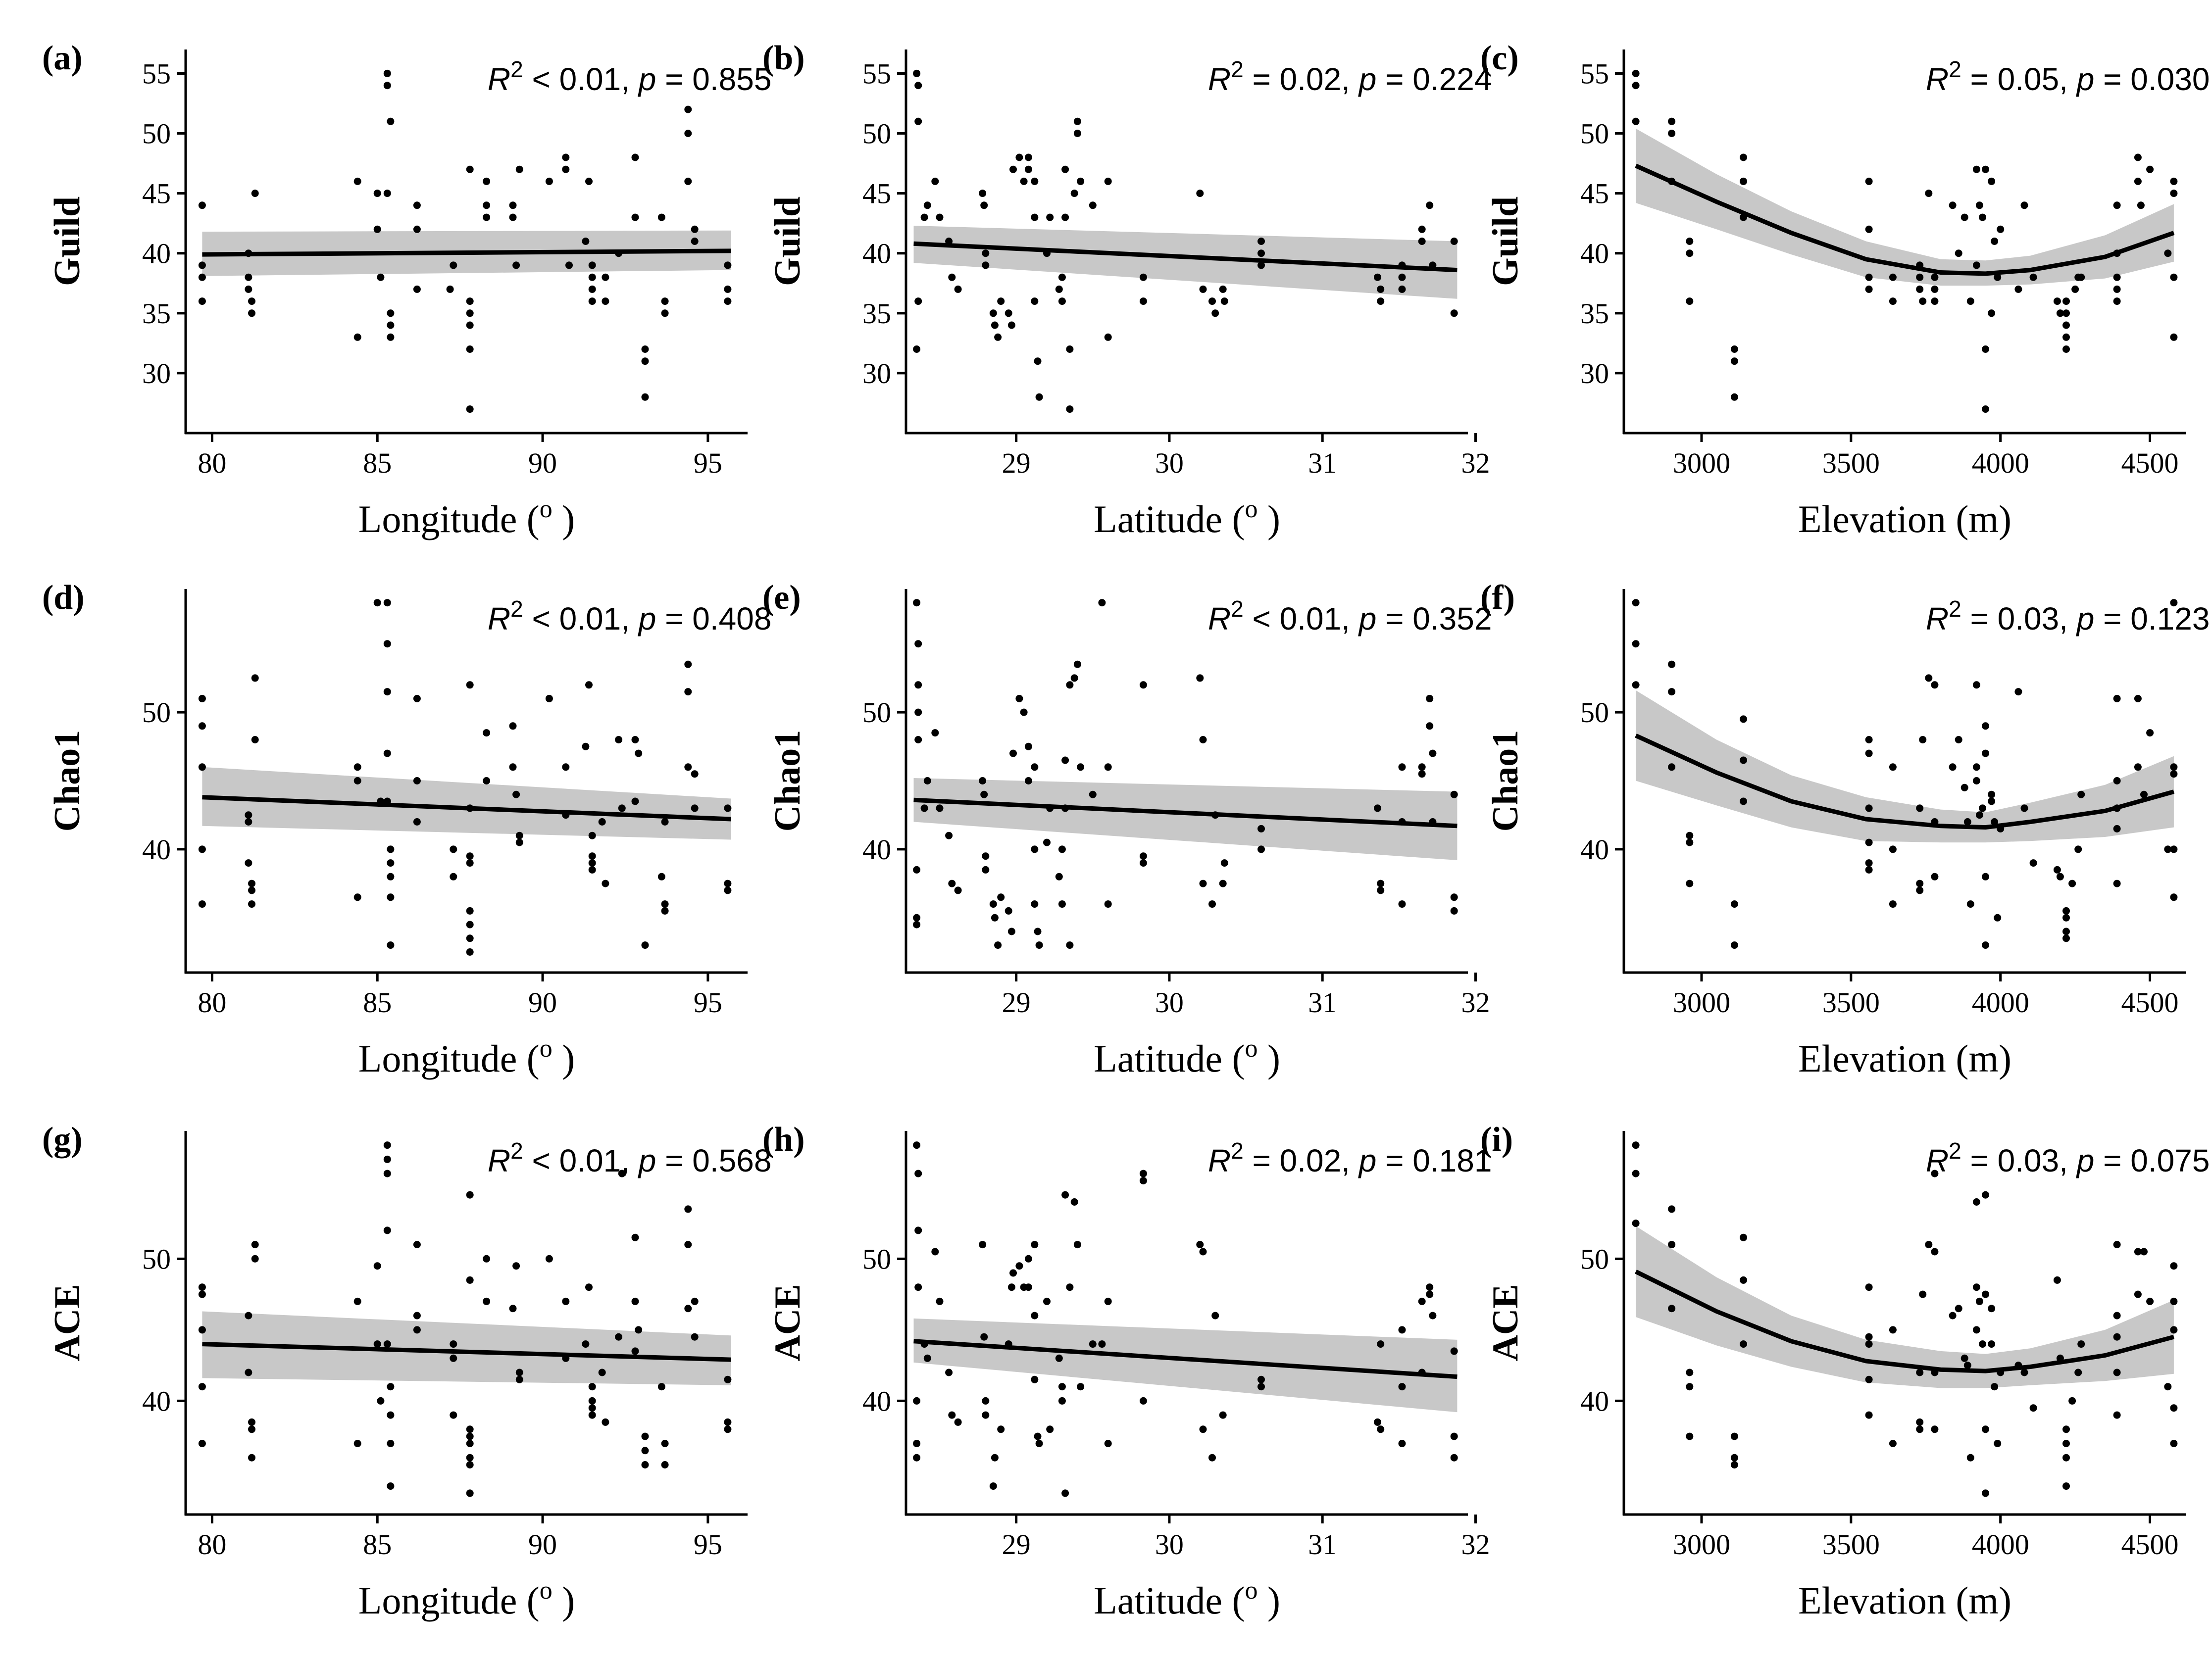 The height and width of the screenshot is (1663, 2212). What do you see at coordinates (2000, 1002) in the screenshot?
I see `x-tick-label: 4000` at bounding box center [2000, 1002].